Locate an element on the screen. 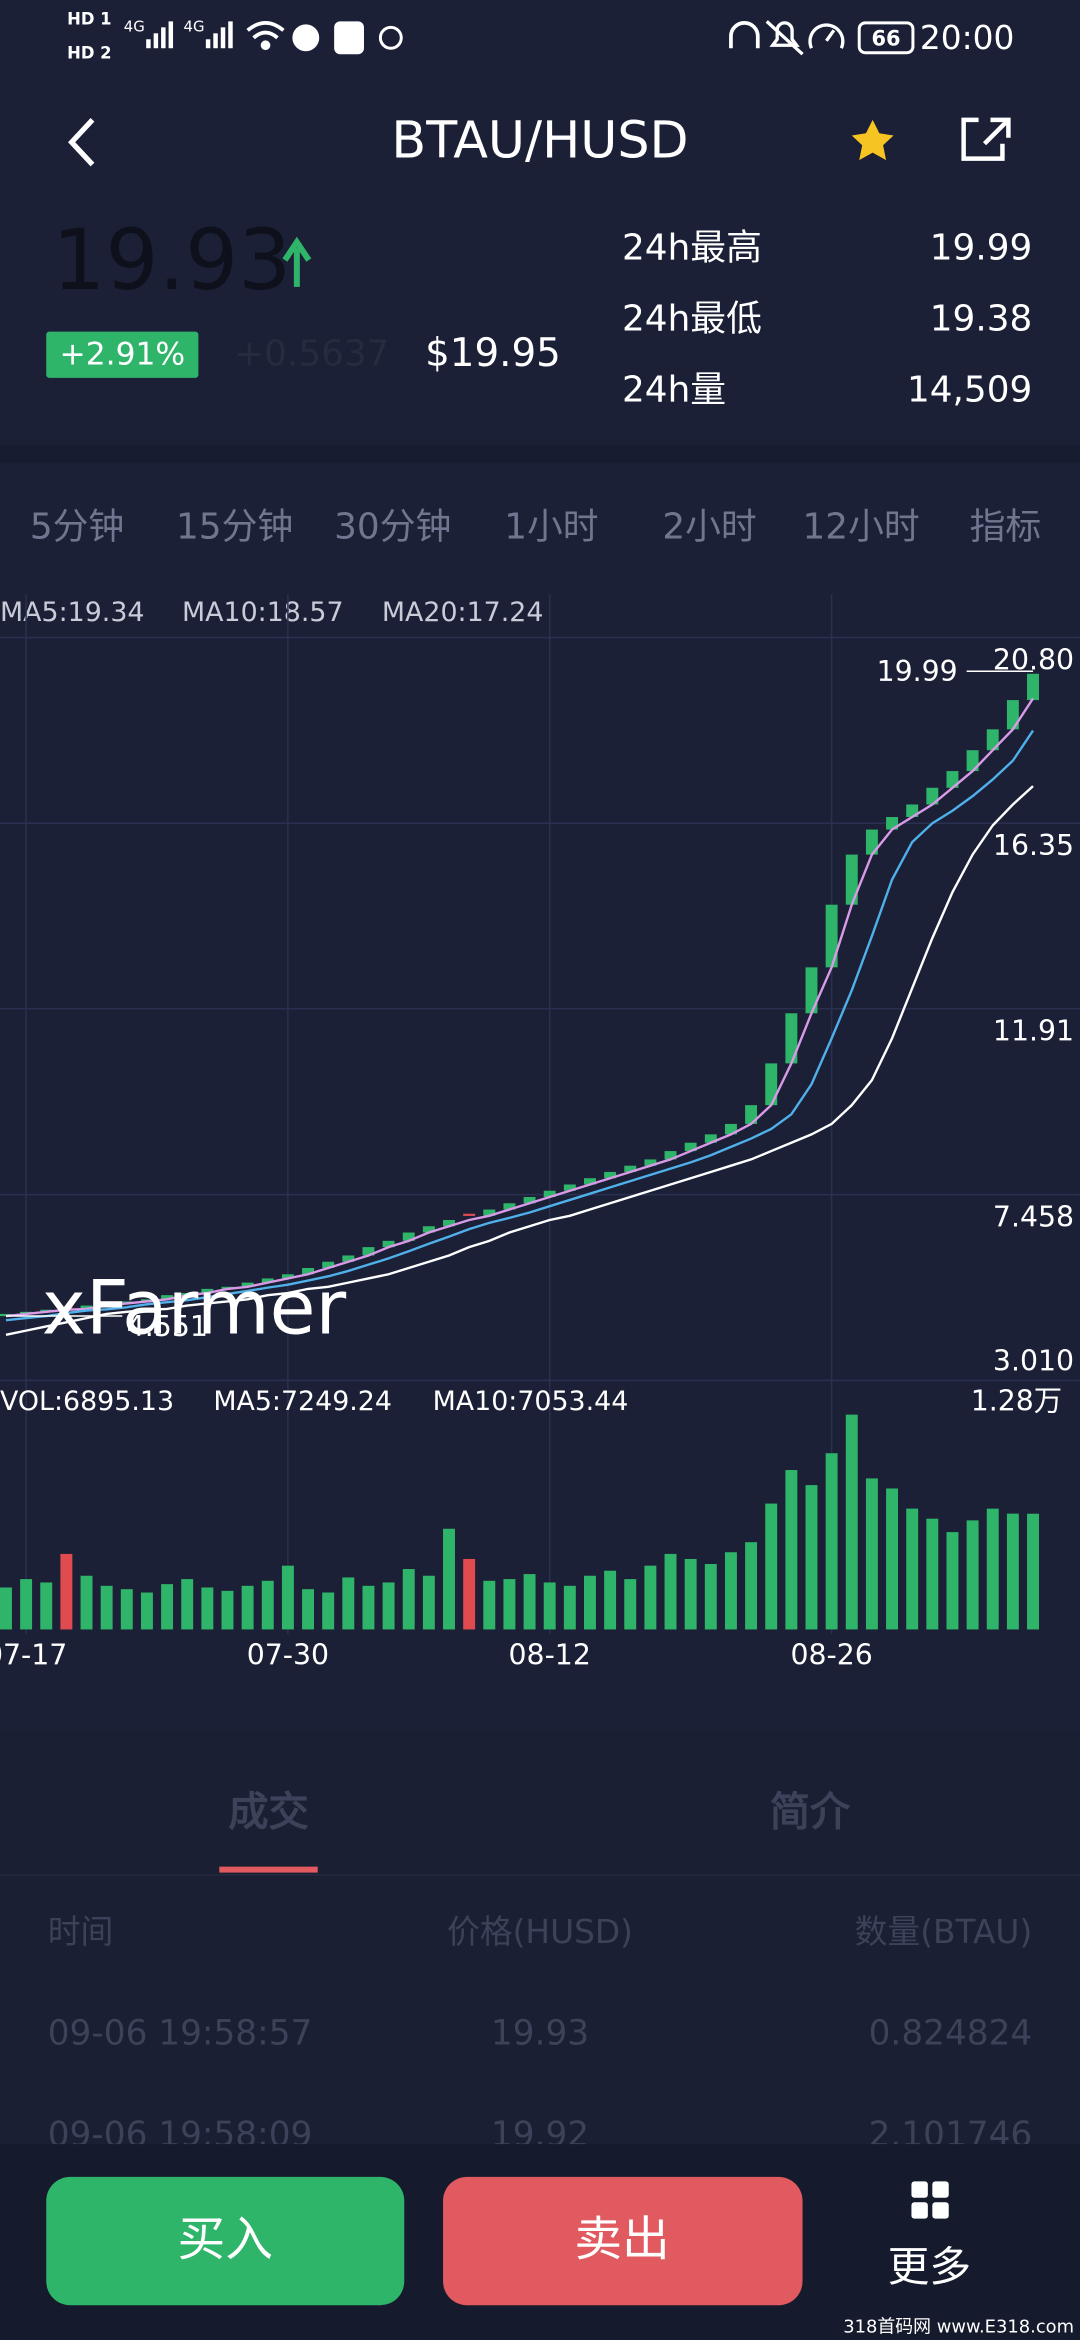  battery-icon is located at coordinates (886, 38).